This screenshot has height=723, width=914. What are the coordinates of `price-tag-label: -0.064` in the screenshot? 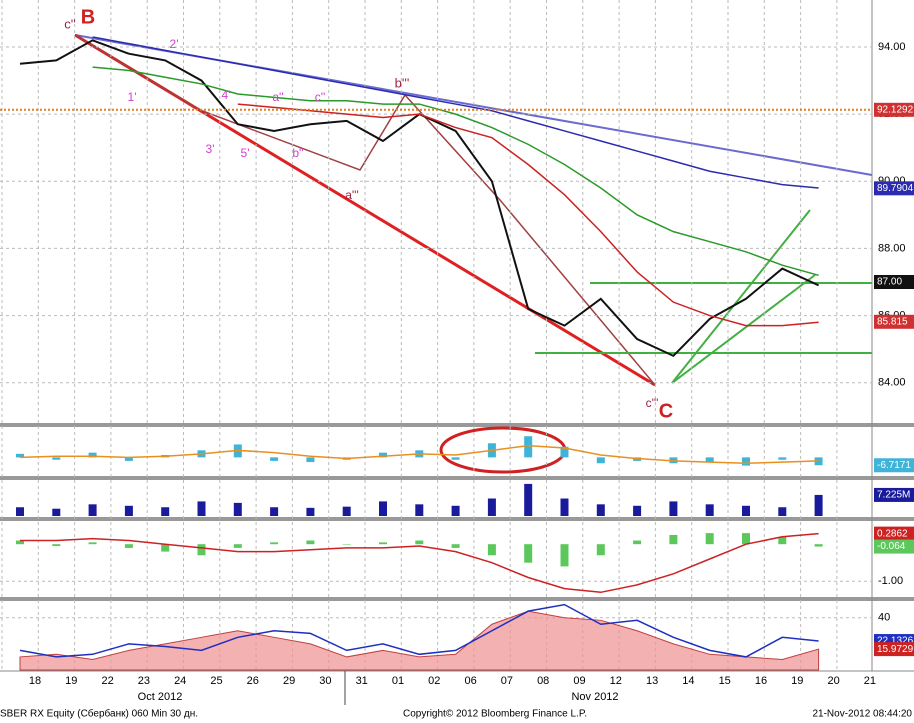 It's located at (891, 546).